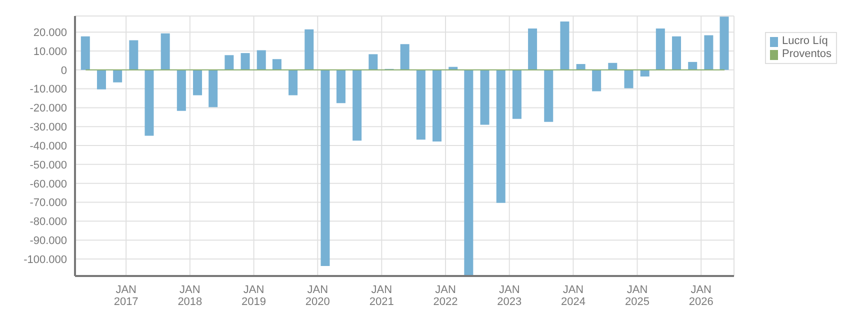 The width and height of the screenshot is (851, 313). I want to click on x-tick-label: JAN 2025, so click(637, 296).